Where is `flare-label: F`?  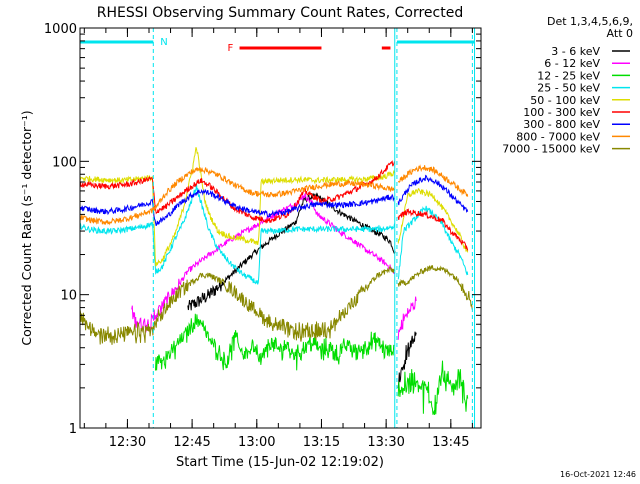
flare-label: F is located at coordinates (231, 48).